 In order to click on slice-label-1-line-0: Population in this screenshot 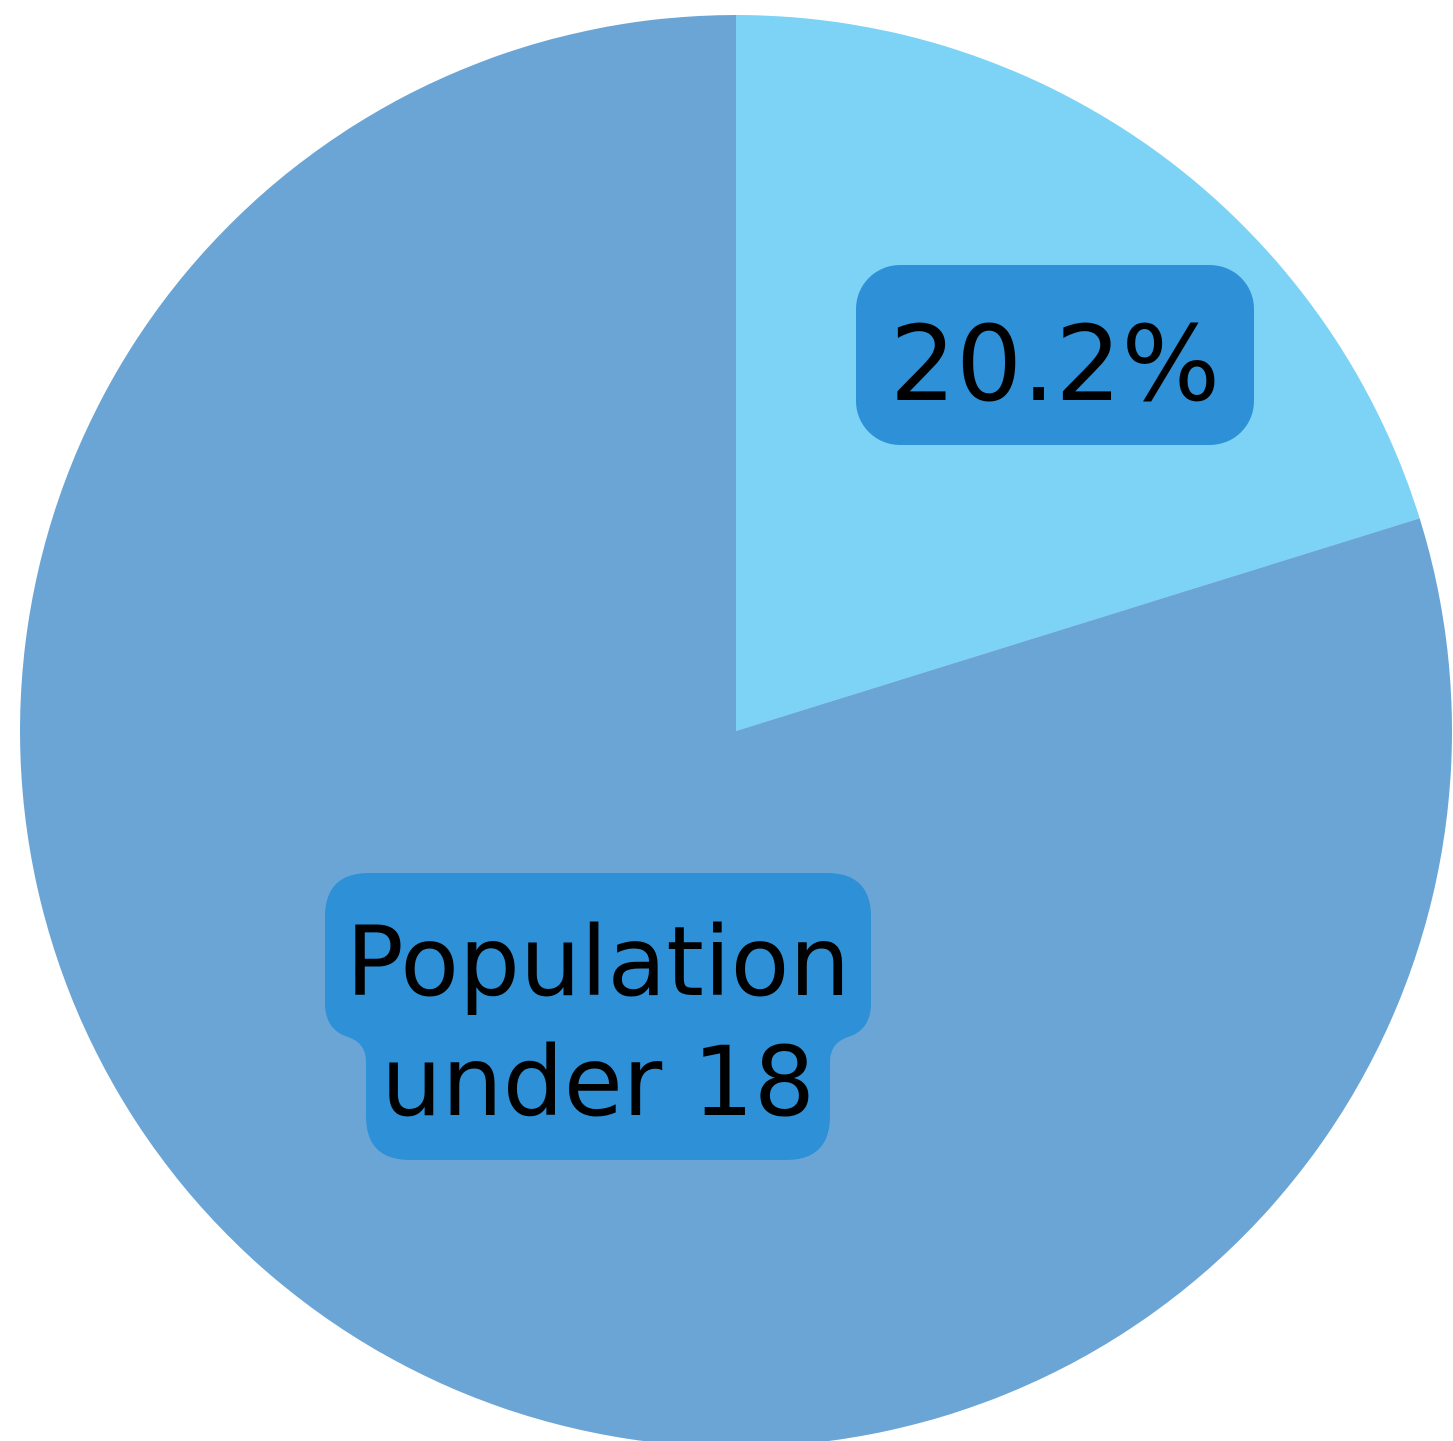, I will do `click(598, 962)`.